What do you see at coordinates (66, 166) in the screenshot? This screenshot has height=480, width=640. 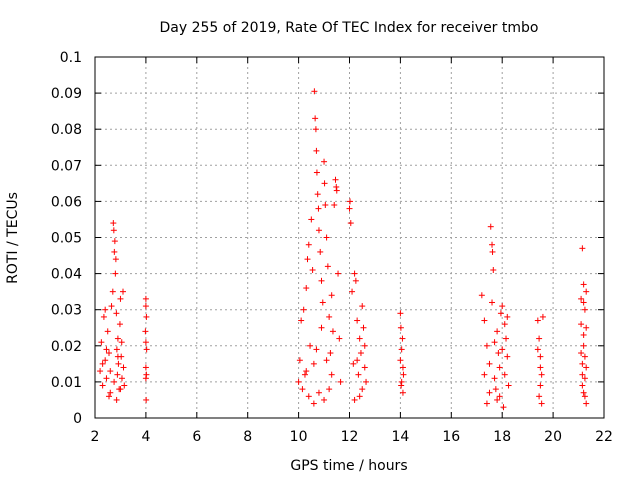 I see `y-tick-label: 0.07` at bounding box center [66, 166].